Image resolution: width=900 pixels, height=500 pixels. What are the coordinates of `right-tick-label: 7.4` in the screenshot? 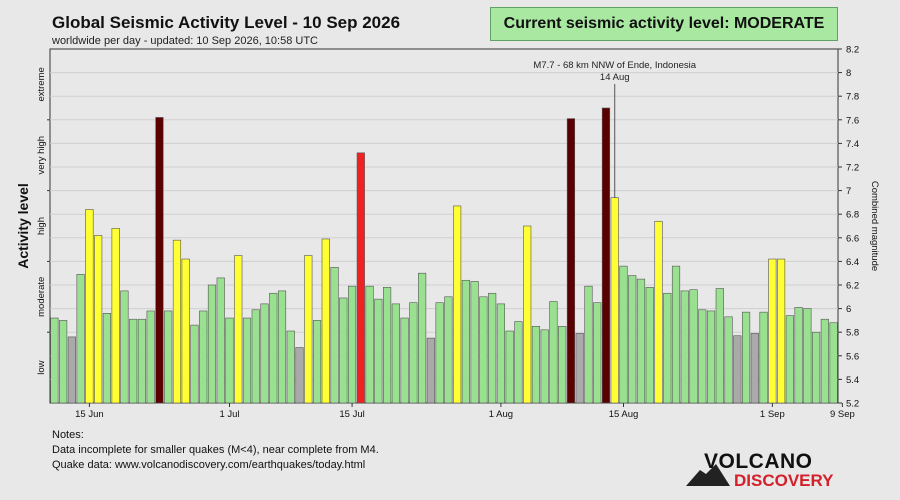 It's located at (852, 144).